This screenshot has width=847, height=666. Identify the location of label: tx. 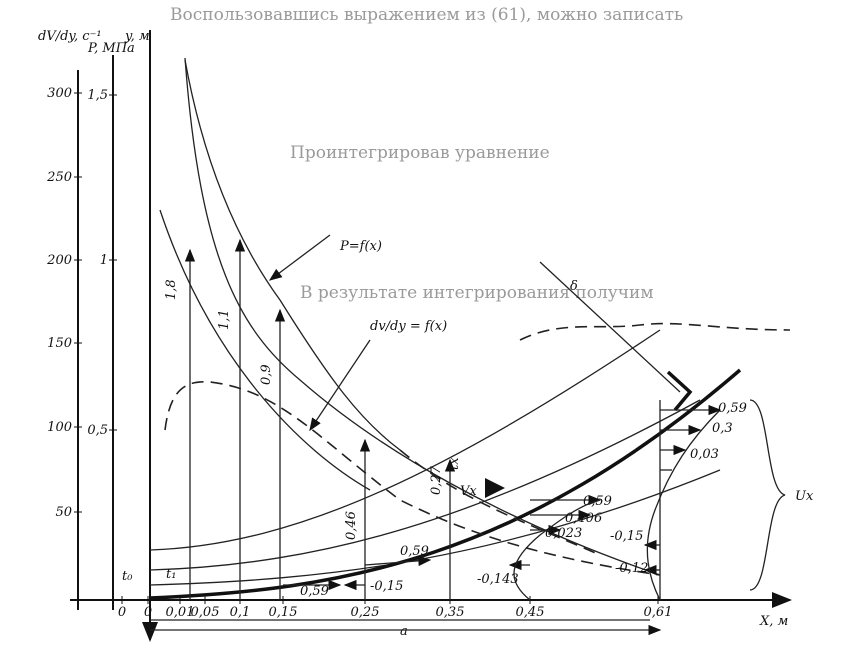
(454, 463).